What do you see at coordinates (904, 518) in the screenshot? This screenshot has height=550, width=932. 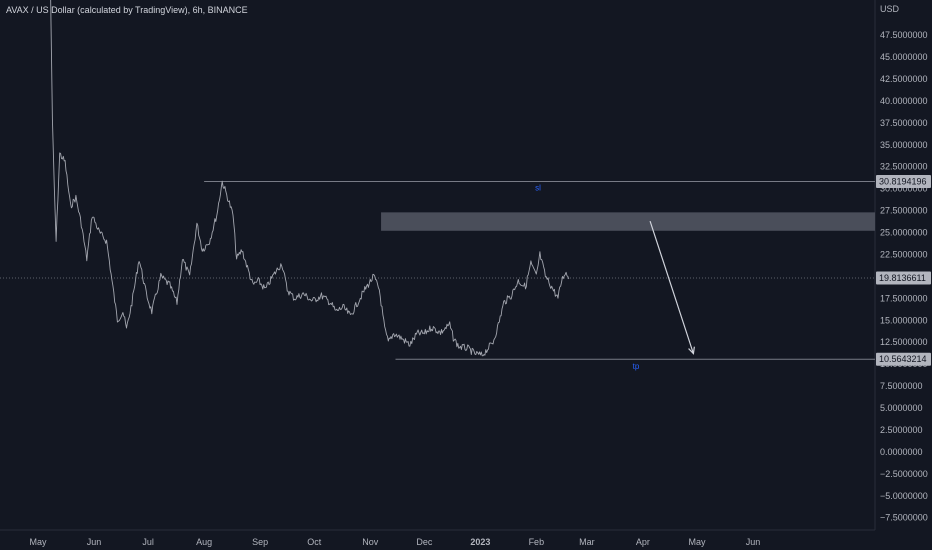 I see `y-tick-label: −7.5000000` at bounding box center [904, 518].